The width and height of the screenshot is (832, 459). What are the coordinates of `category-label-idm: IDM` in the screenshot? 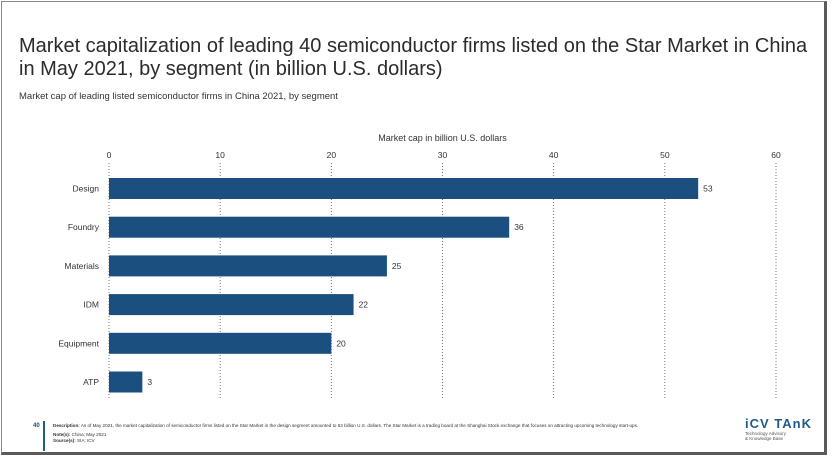 It's located at (91, 305).